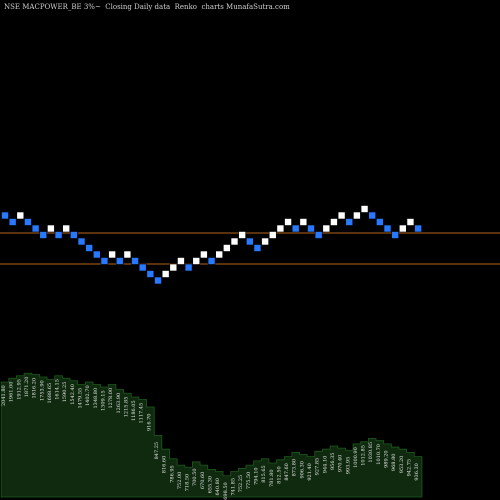 This screenshot has height=500, width=500. I want to click on volume-label-14: 1278.00, so click(111, 398).